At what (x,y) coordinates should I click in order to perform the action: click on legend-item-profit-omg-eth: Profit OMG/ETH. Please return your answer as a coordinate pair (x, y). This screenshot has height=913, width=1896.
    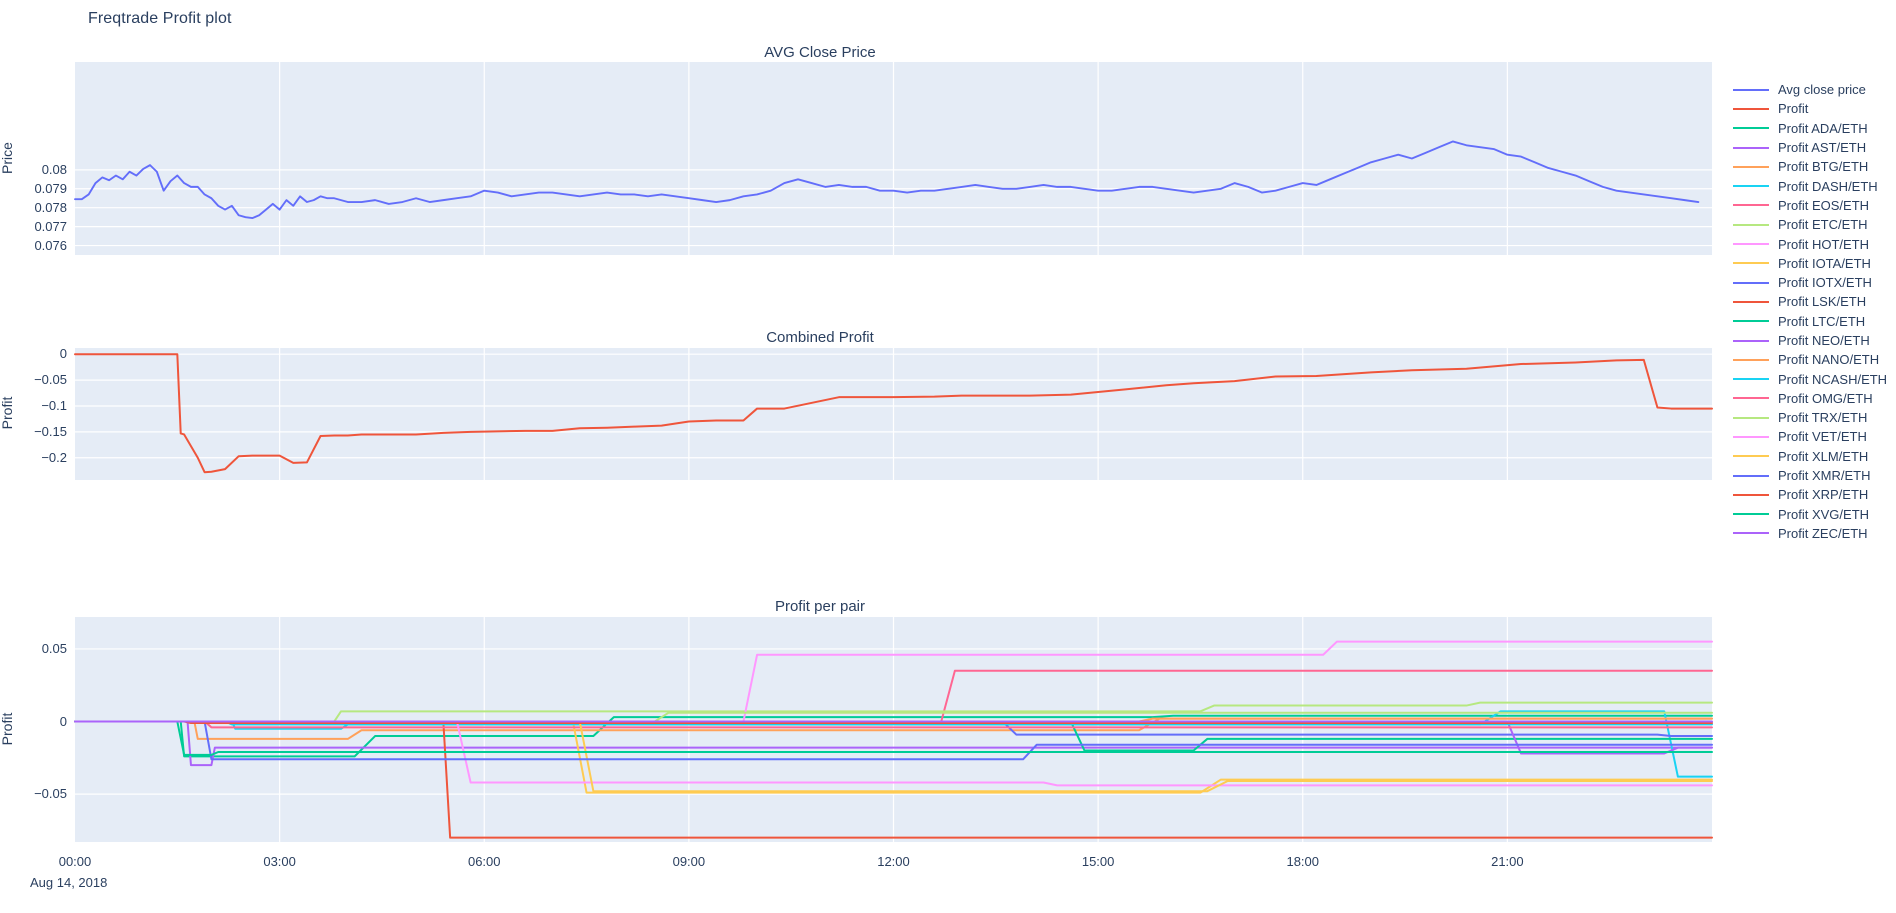
    Looking at the image, I should click on (1810, 398).